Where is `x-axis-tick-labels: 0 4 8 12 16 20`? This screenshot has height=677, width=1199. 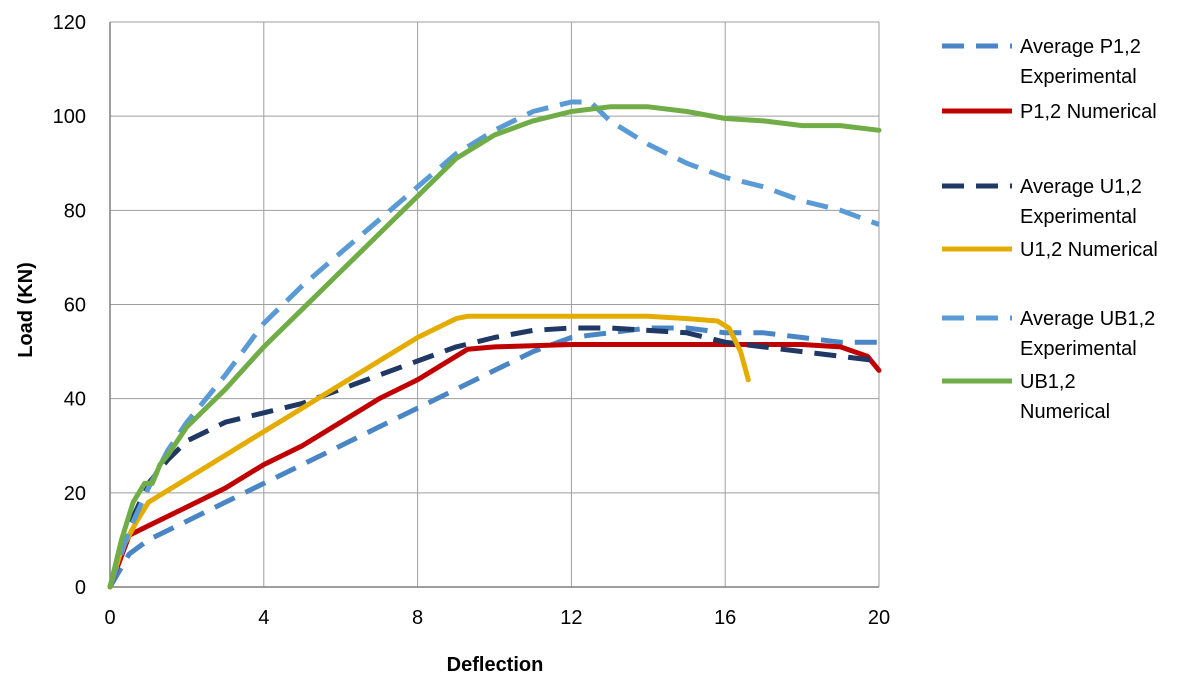 x-axis-tick-labels: 0 4 8 12 16 20 is located at coordinates (497, 618).